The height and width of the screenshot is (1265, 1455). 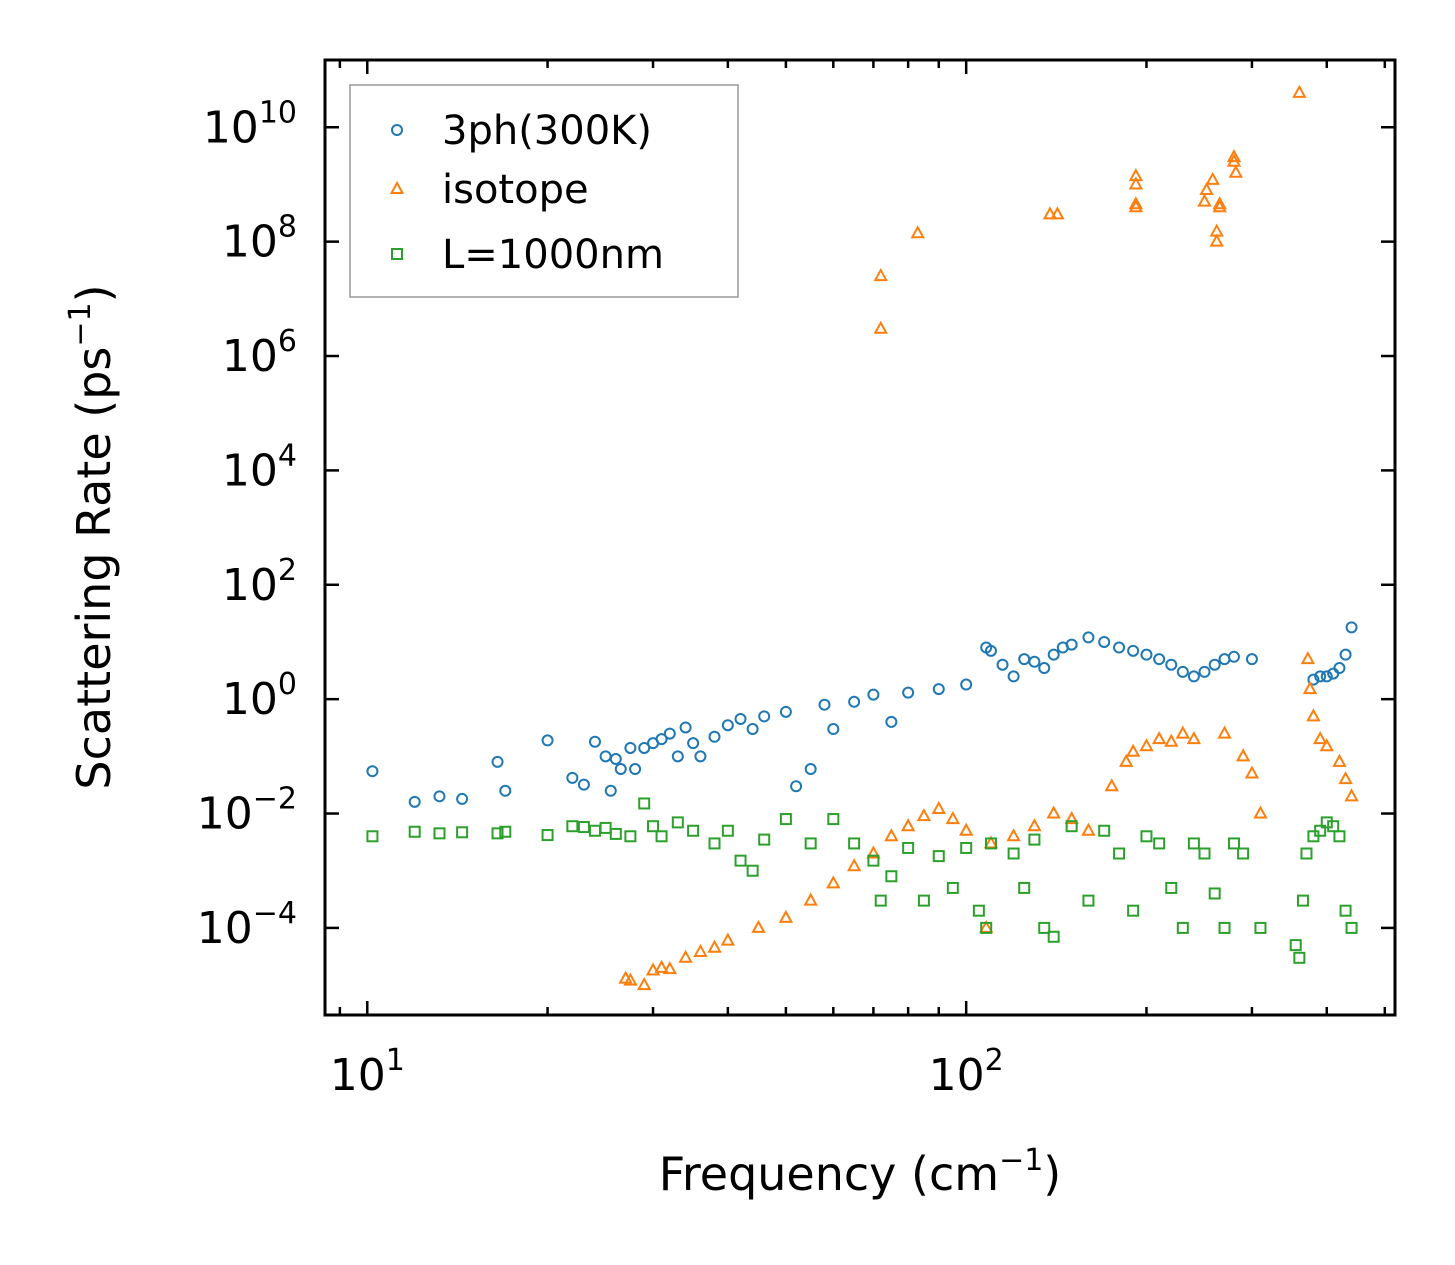 I want to click on y-tick-label-exp: 0, so click(x=287, y=684).